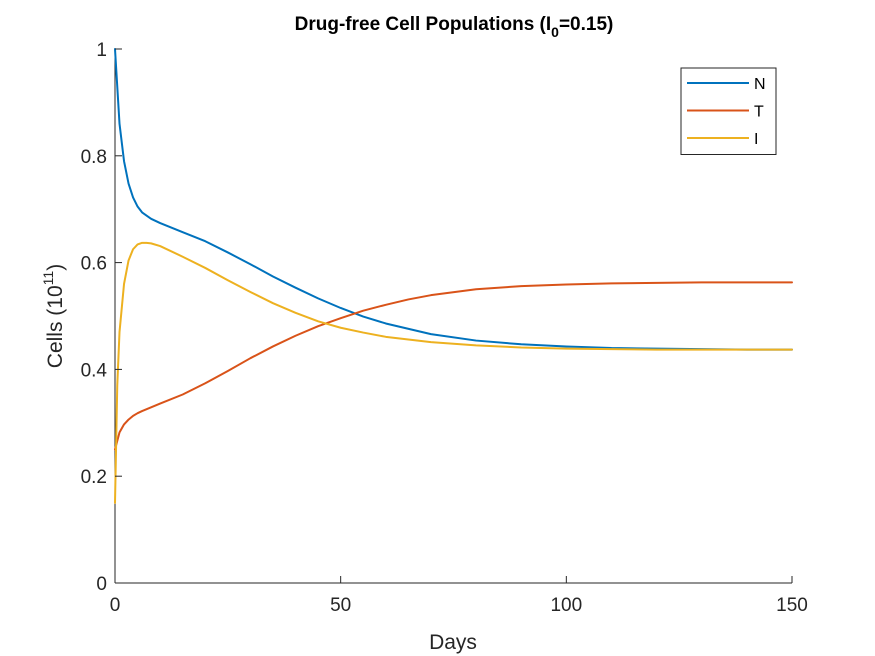  Describe the element at coordinates (101, 584) in the screenshot. I see `y-tick-label: 0` at that location.